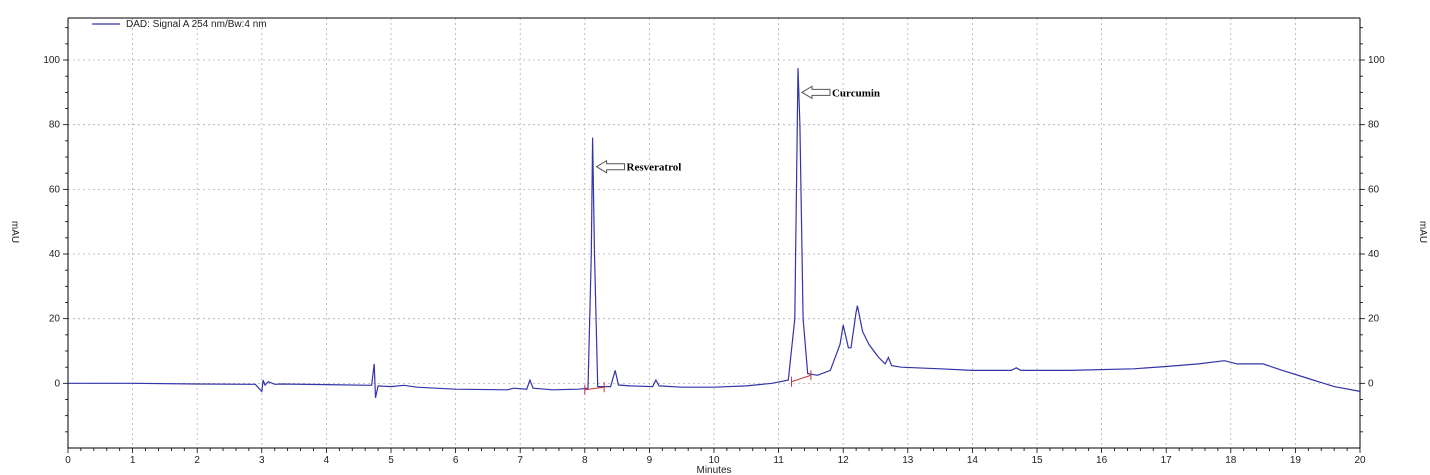 The width and height of the screenshot is (1430, 475). Describe the element at coordinates (57, 383) in the screenshot. I see `y-tick-label: 0` at that location.